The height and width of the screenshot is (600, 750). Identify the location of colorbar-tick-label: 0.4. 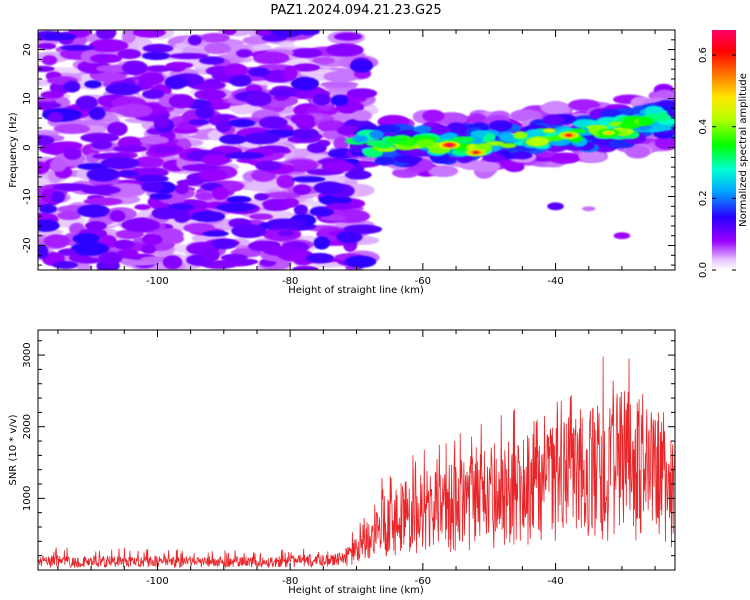
(703, 127).